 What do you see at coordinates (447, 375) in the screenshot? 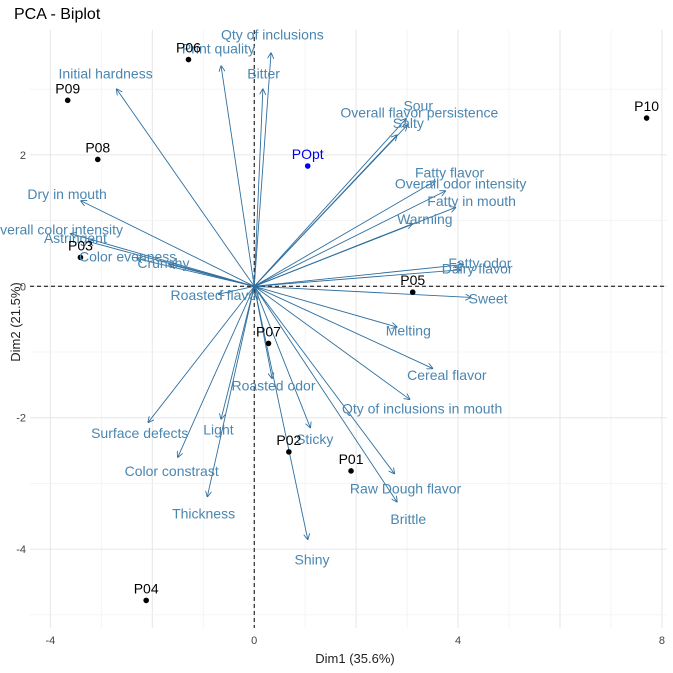
I see `variable-label-cereal-flavor: Cereal flavor` at bounding box center [447, 375].